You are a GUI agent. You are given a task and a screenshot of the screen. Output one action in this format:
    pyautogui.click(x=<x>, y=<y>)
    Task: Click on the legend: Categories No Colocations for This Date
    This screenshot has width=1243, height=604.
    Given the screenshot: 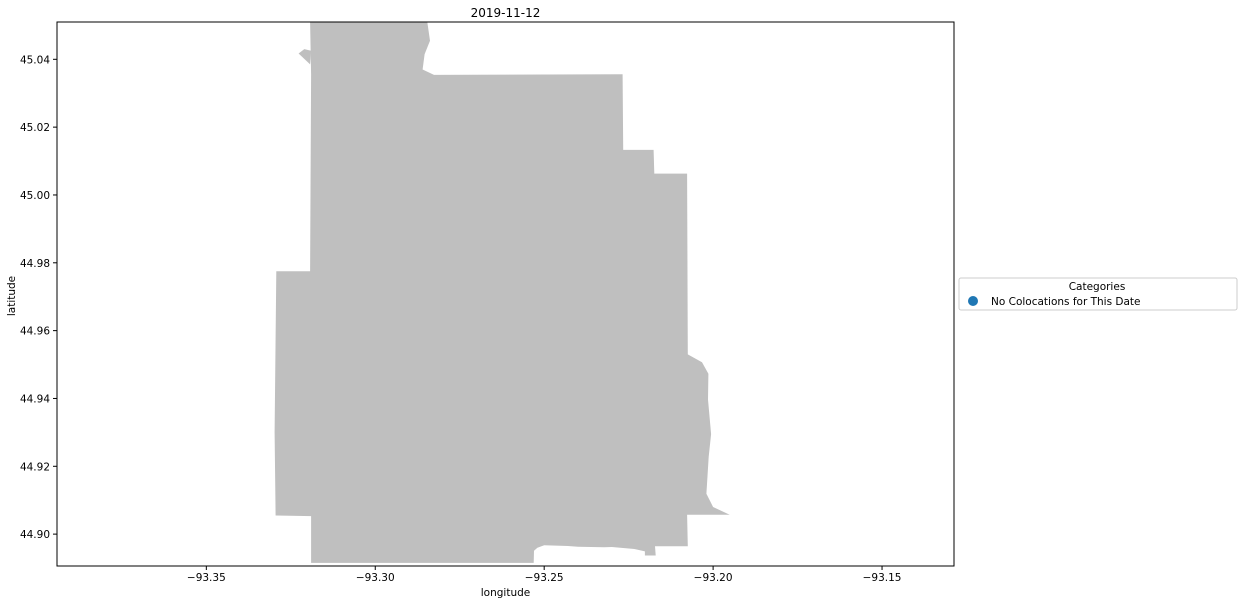 What is the action you would take?
    pyautogui.click(x=1098, y=294)
    